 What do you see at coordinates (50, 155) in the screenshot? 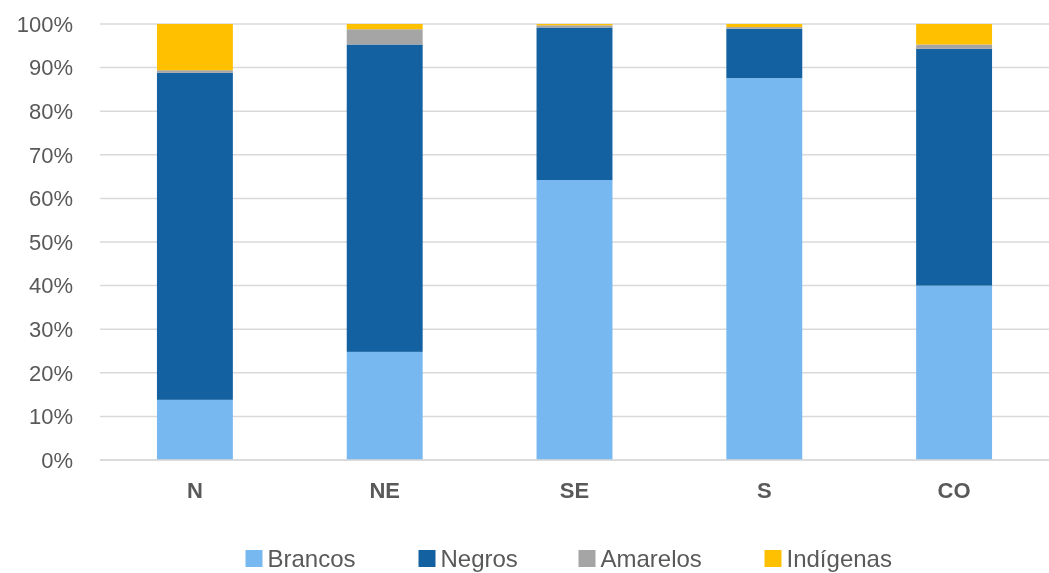
I see `y-tick-label: 70%` at bounding box center [50, 155].